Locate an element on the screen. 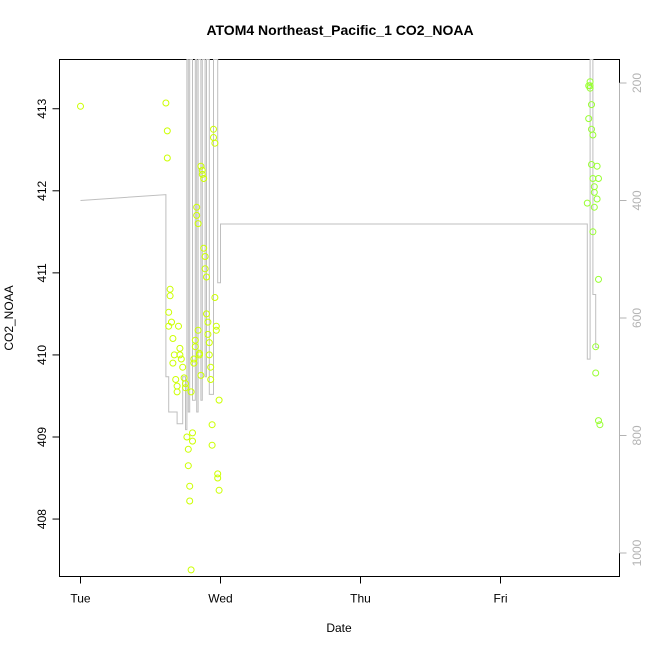  y-tick-label: 411 is located at coordinates (42, 272).